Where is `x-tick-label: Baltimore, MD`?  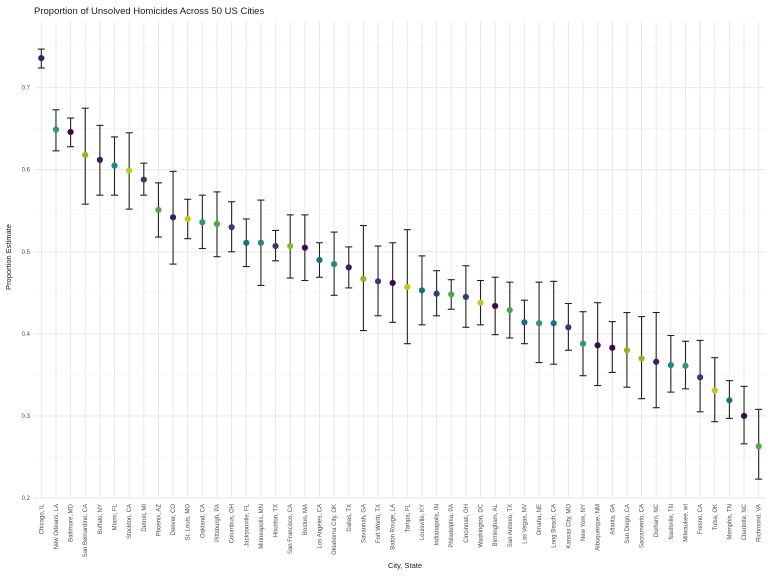 x-tick-label: Baltimore, MD is located at coordinates (72, 522).